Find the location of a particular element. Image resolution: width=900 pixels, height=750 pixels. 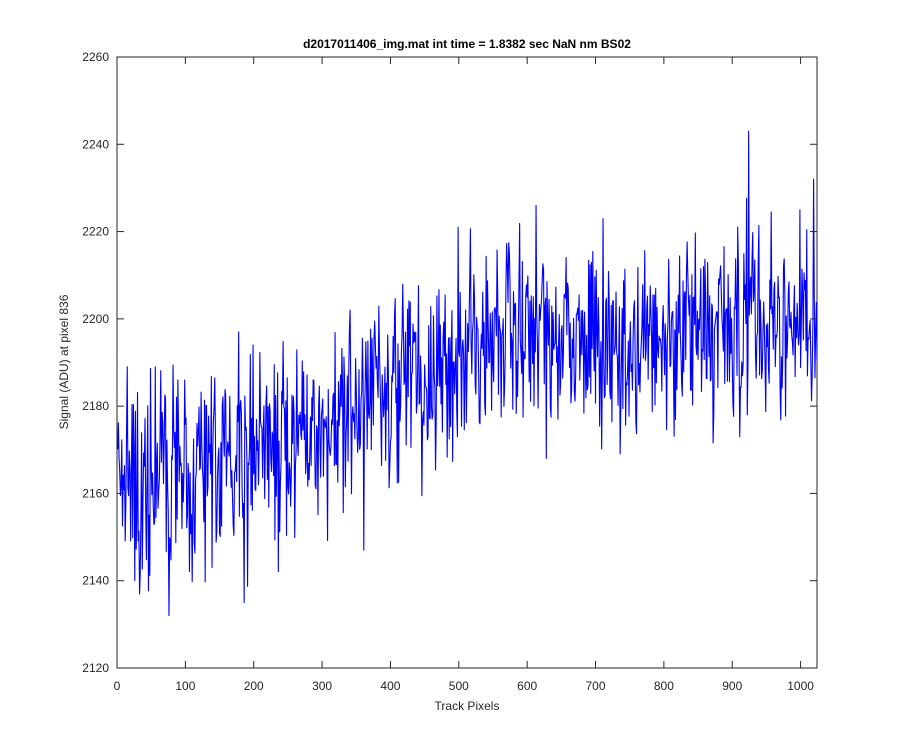

y-tick-label: 2200 is located at coordinates (95, 319).